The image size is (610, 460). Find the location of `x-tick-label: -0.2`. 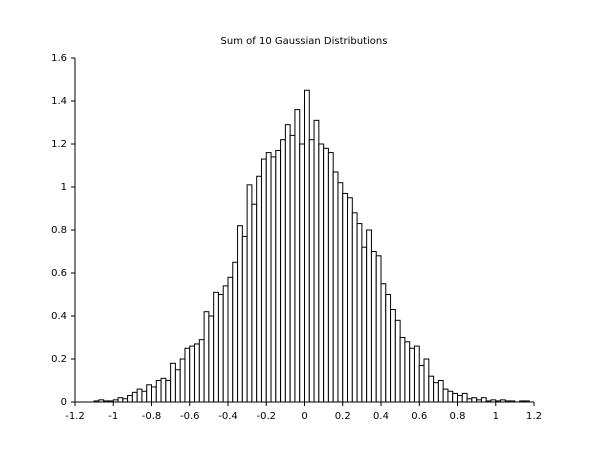

x-tick-label: -0.2 is located at coordinates (266, 416).